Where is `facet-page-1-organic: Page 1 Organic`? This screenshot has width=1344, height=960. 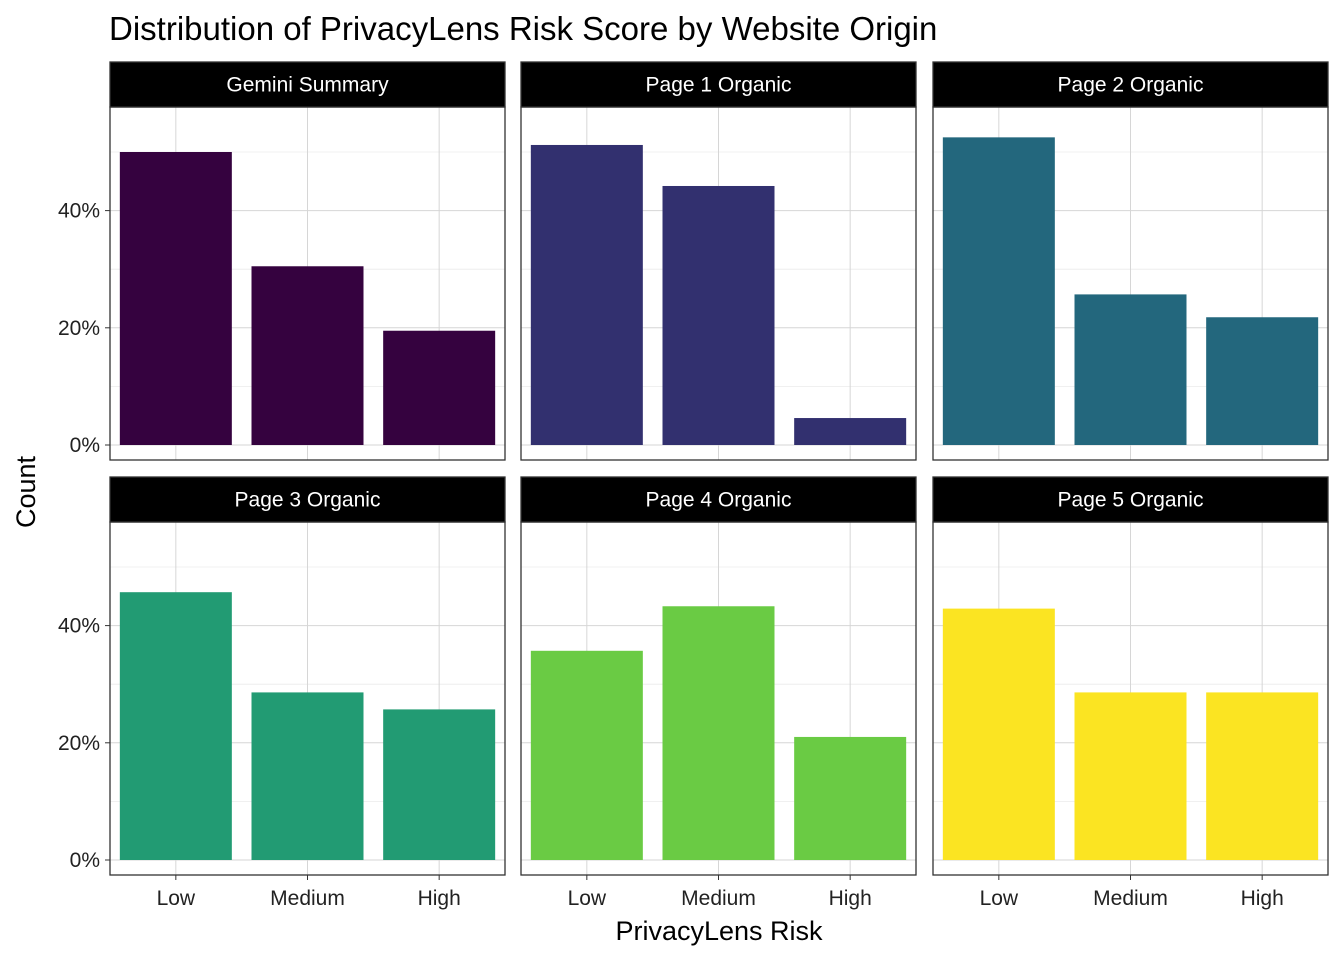
facet-page-1-organic: Page 1 Organic is located at coordinates (718, 261).